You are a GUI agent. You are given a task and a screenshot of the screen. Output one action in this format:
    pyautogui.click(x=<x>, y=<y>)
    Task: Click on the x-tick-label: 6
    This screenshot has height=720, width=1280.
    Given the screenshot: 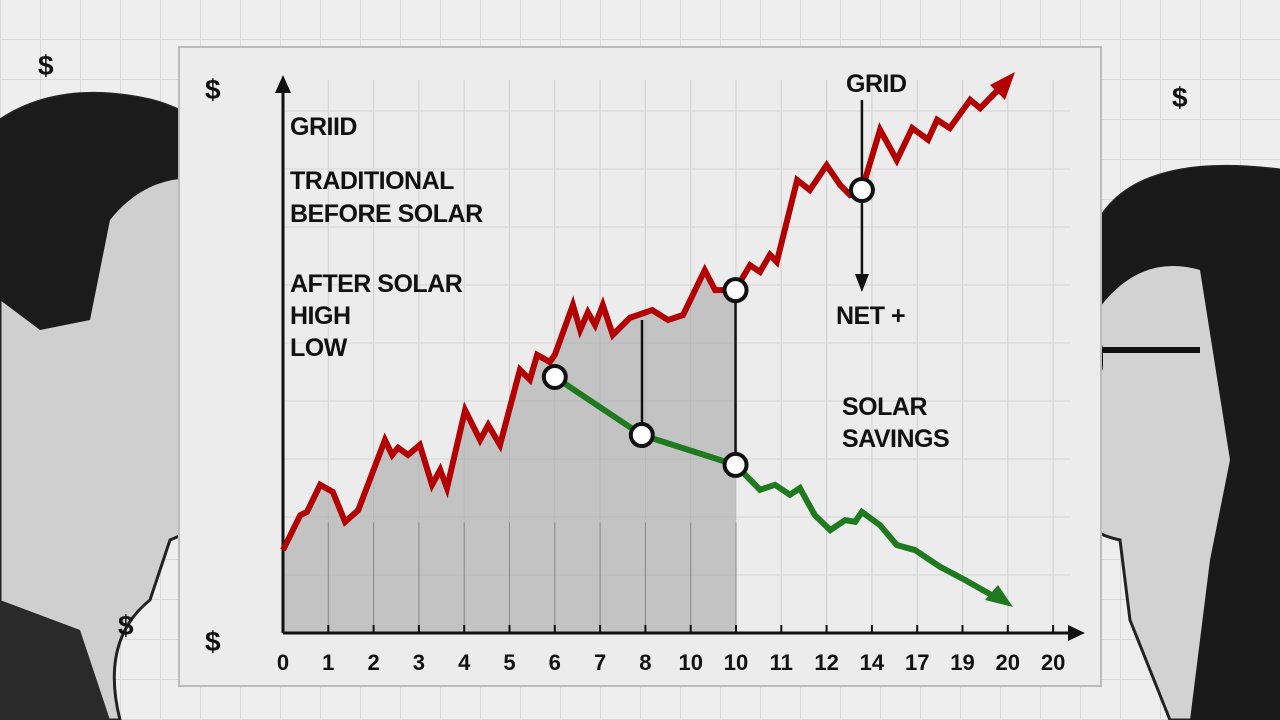 What is the action you would take?
    pyautogui.click(x=555, y=662)
    